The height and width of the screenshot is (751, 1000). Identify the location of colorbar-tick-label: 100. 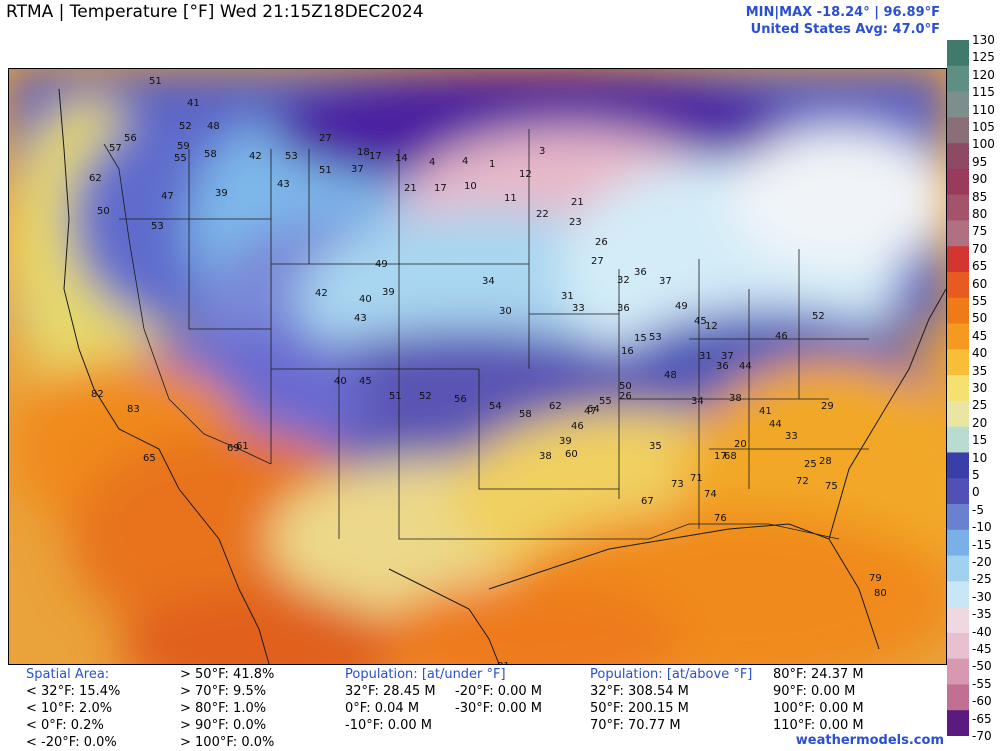
(983, 144).